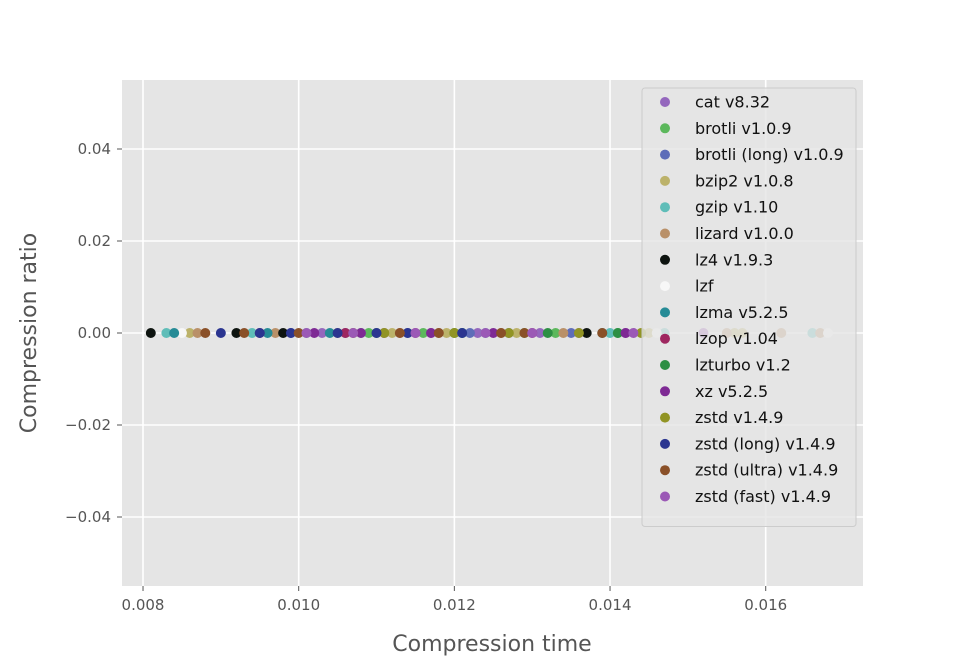 The width and height of the screenshot is (960, 660). Describe the element at coordinates (88, 425) in the screenshot. I see `y-tick-label: −0.02` at that location.